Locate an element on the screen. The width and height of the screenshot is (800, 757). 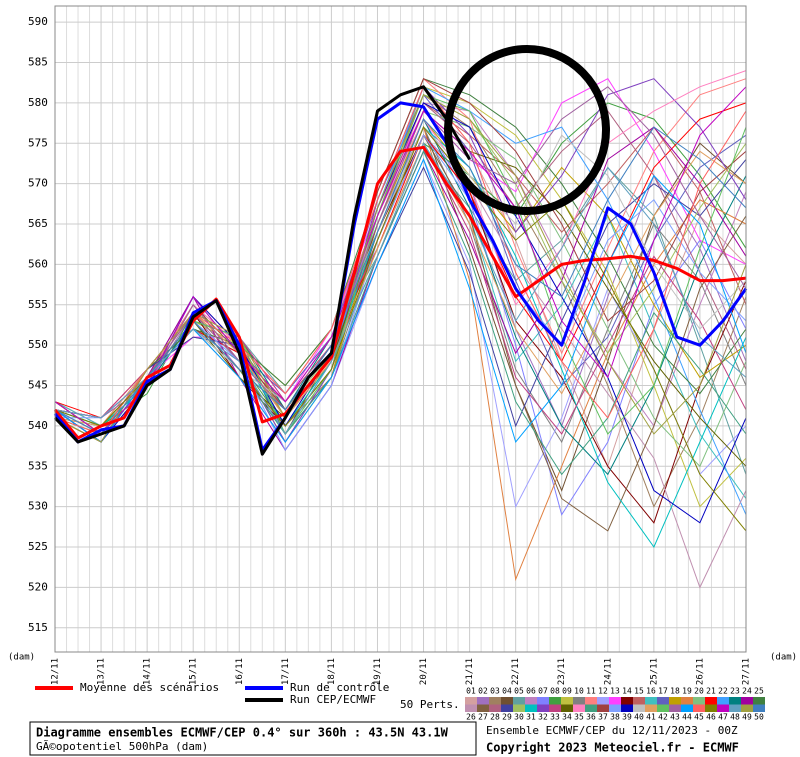
perturbation-name: 47 is located at coordinates (723, 717).